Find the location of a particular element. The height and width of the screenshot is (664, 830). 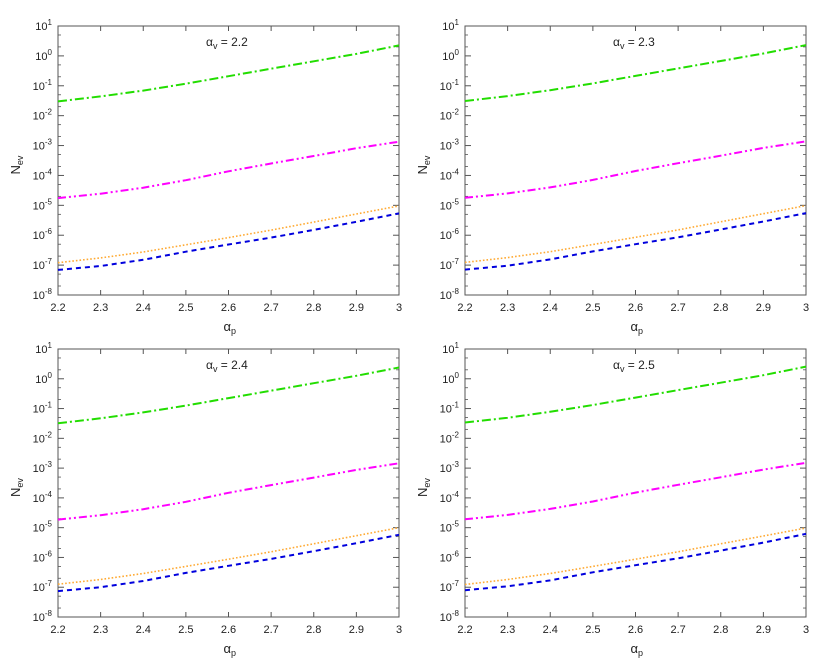

panel-title: αv = 2.3 is located at coordinates (634, 43).